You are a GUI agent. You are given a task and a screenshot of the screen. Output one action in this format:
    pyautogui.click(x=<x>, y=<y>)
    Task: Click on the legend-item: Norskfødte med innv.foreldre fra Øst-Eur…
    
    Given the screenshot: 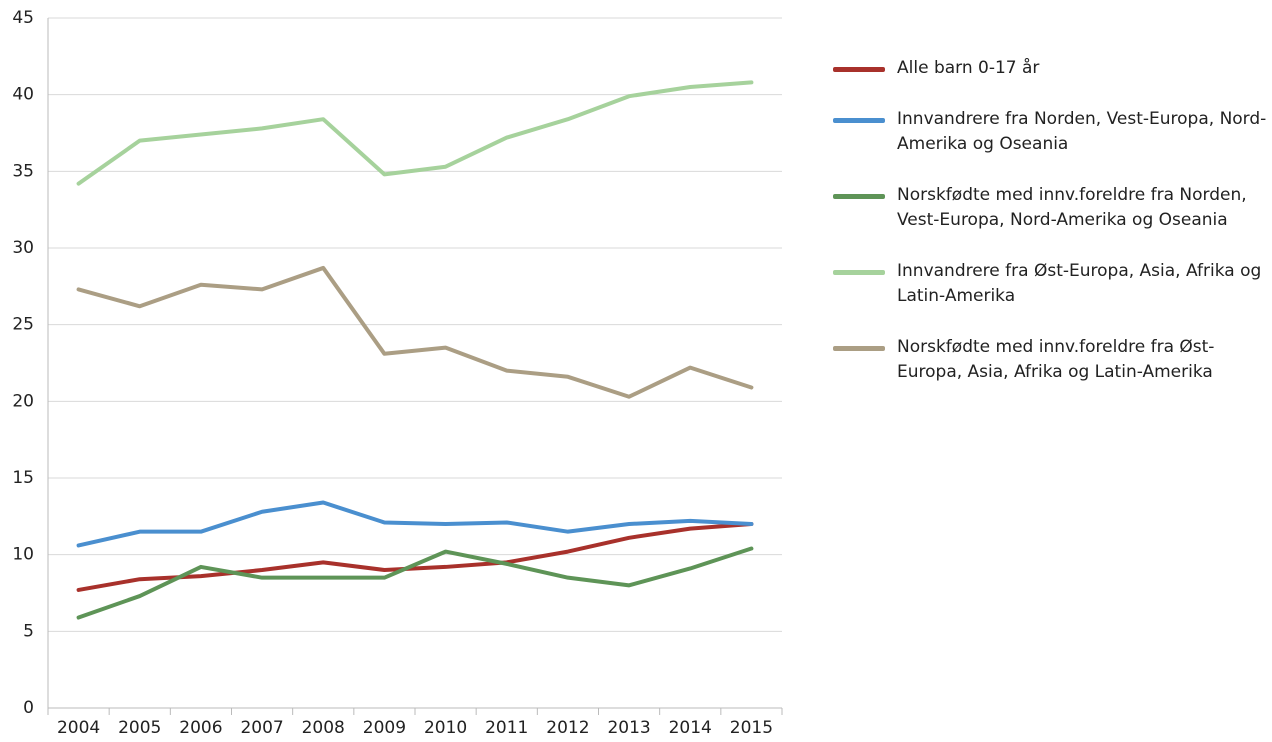 What is the action you would take?
    pyautogui.click(x=1050, y=360)
    